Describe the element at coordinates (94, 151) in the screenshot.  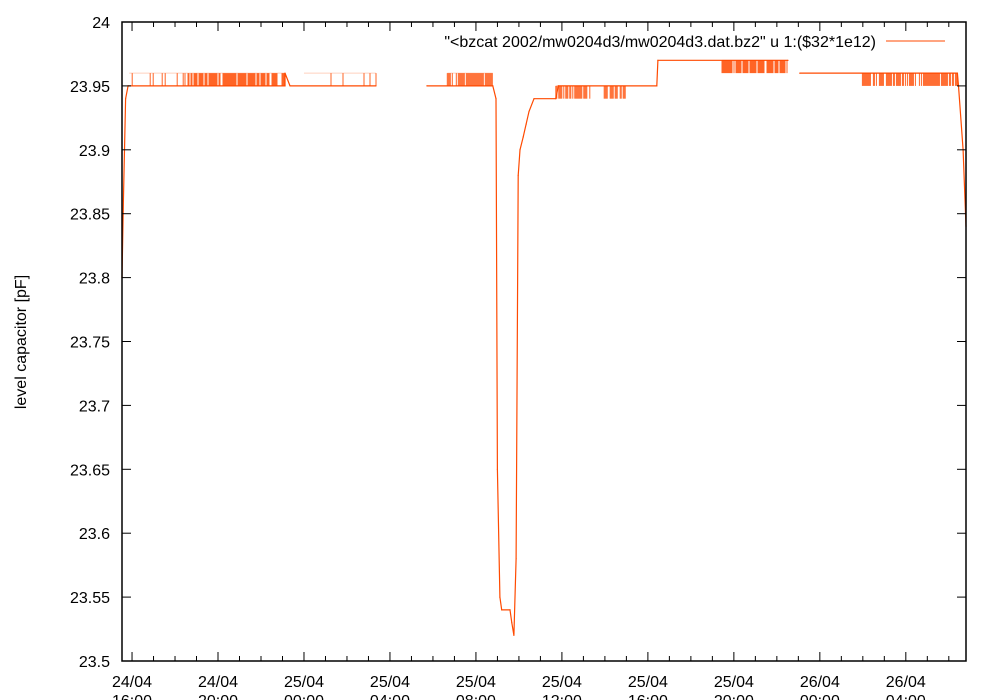
I see `y-tick-label: 23.9` at that location.